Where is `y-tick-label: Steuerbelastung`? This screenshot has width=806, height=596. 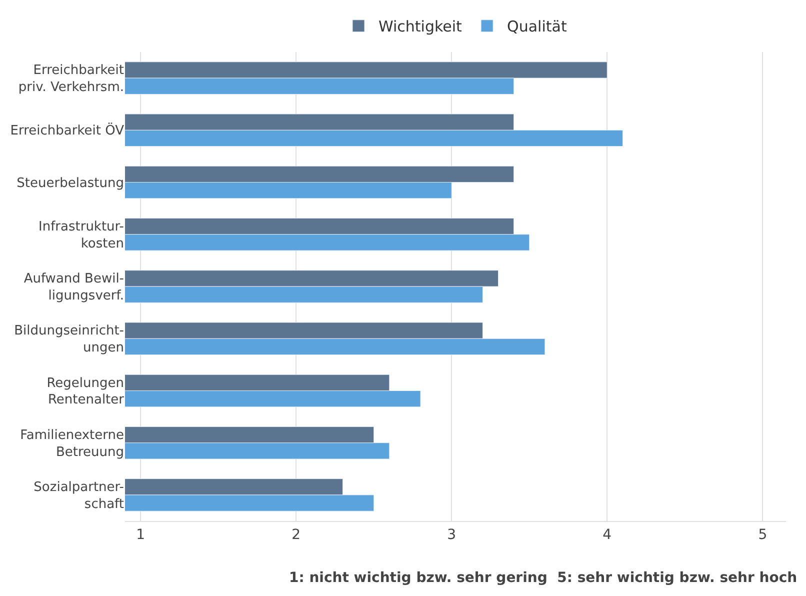 y-tick-label: Steuerbelastung is located at coordinates (70, 183).